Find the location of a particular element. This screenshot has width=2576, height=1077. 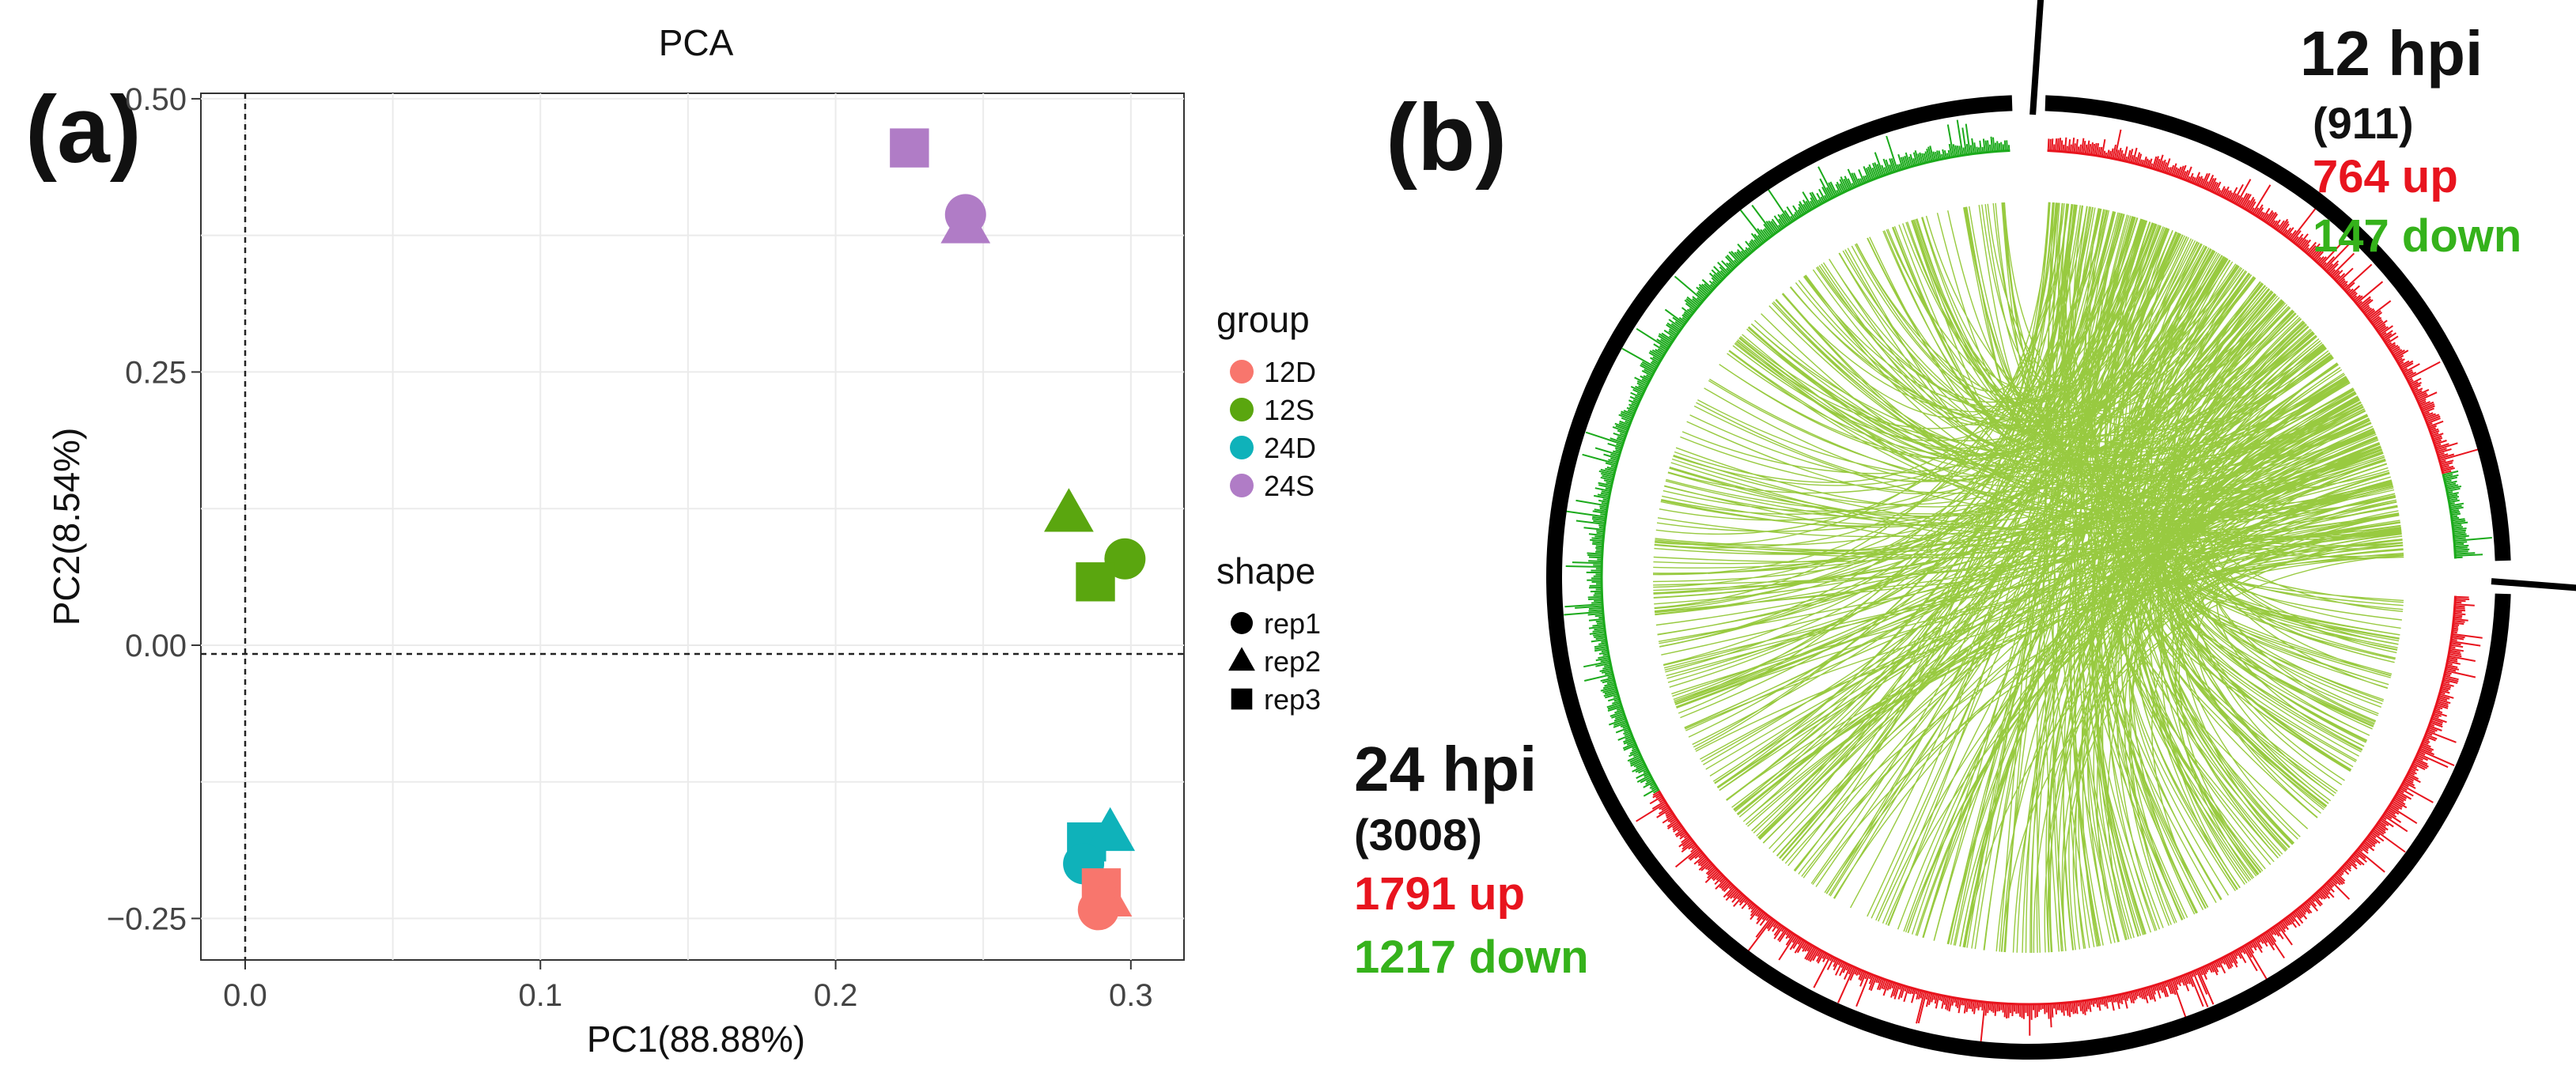

data-point-24s-rep2 is located at coordinates (966, 222).